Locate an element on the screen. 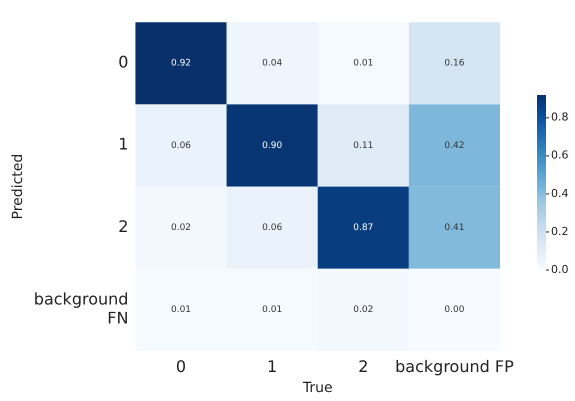 The width and height of the screenshot is (575, 401). color-bar-label: 0.6 is located at coordinates (559, 155).